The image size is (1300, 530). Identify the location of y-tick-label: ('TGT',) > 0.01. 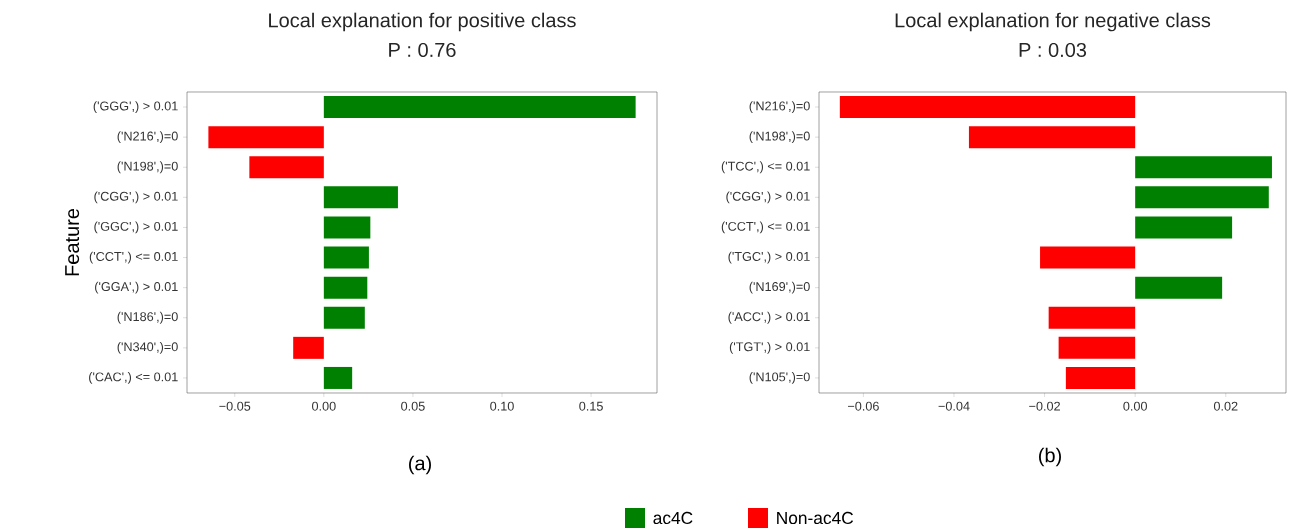
(769, 347).